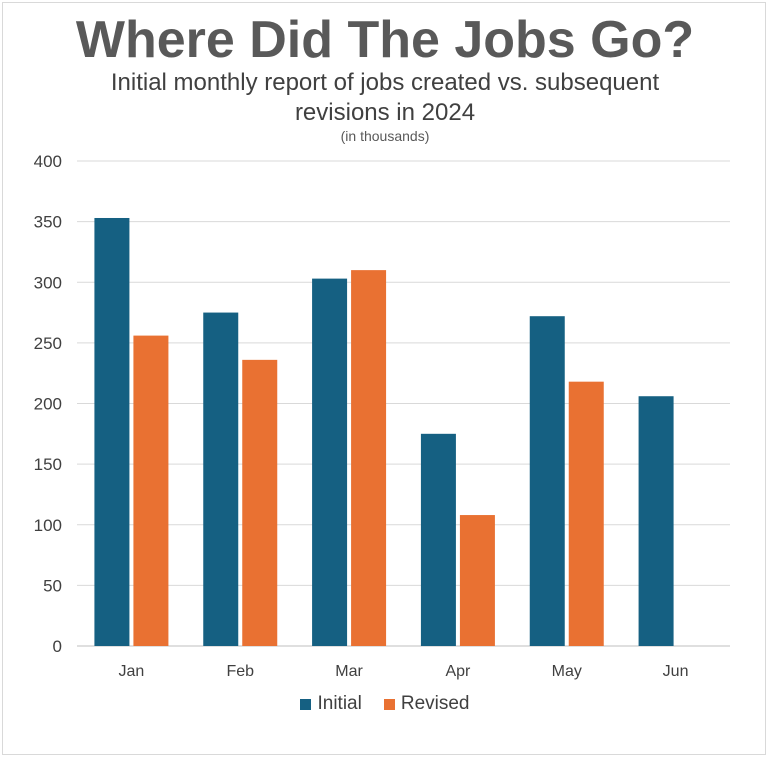  Describe the element at coordinates (385, 40) in the screenshot. I see `chart-title: Where Did The Jobs Go?` at that location.